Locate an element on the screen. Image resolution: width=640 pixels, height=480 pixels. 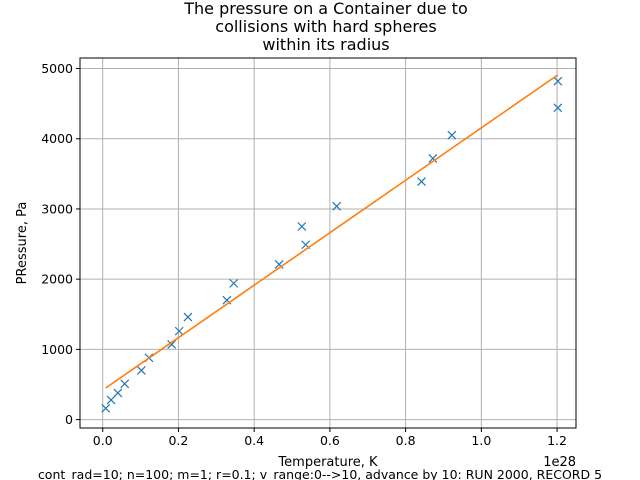
chart-title-line-2: collisions with hard spheres is located at coordinates (325, 26).